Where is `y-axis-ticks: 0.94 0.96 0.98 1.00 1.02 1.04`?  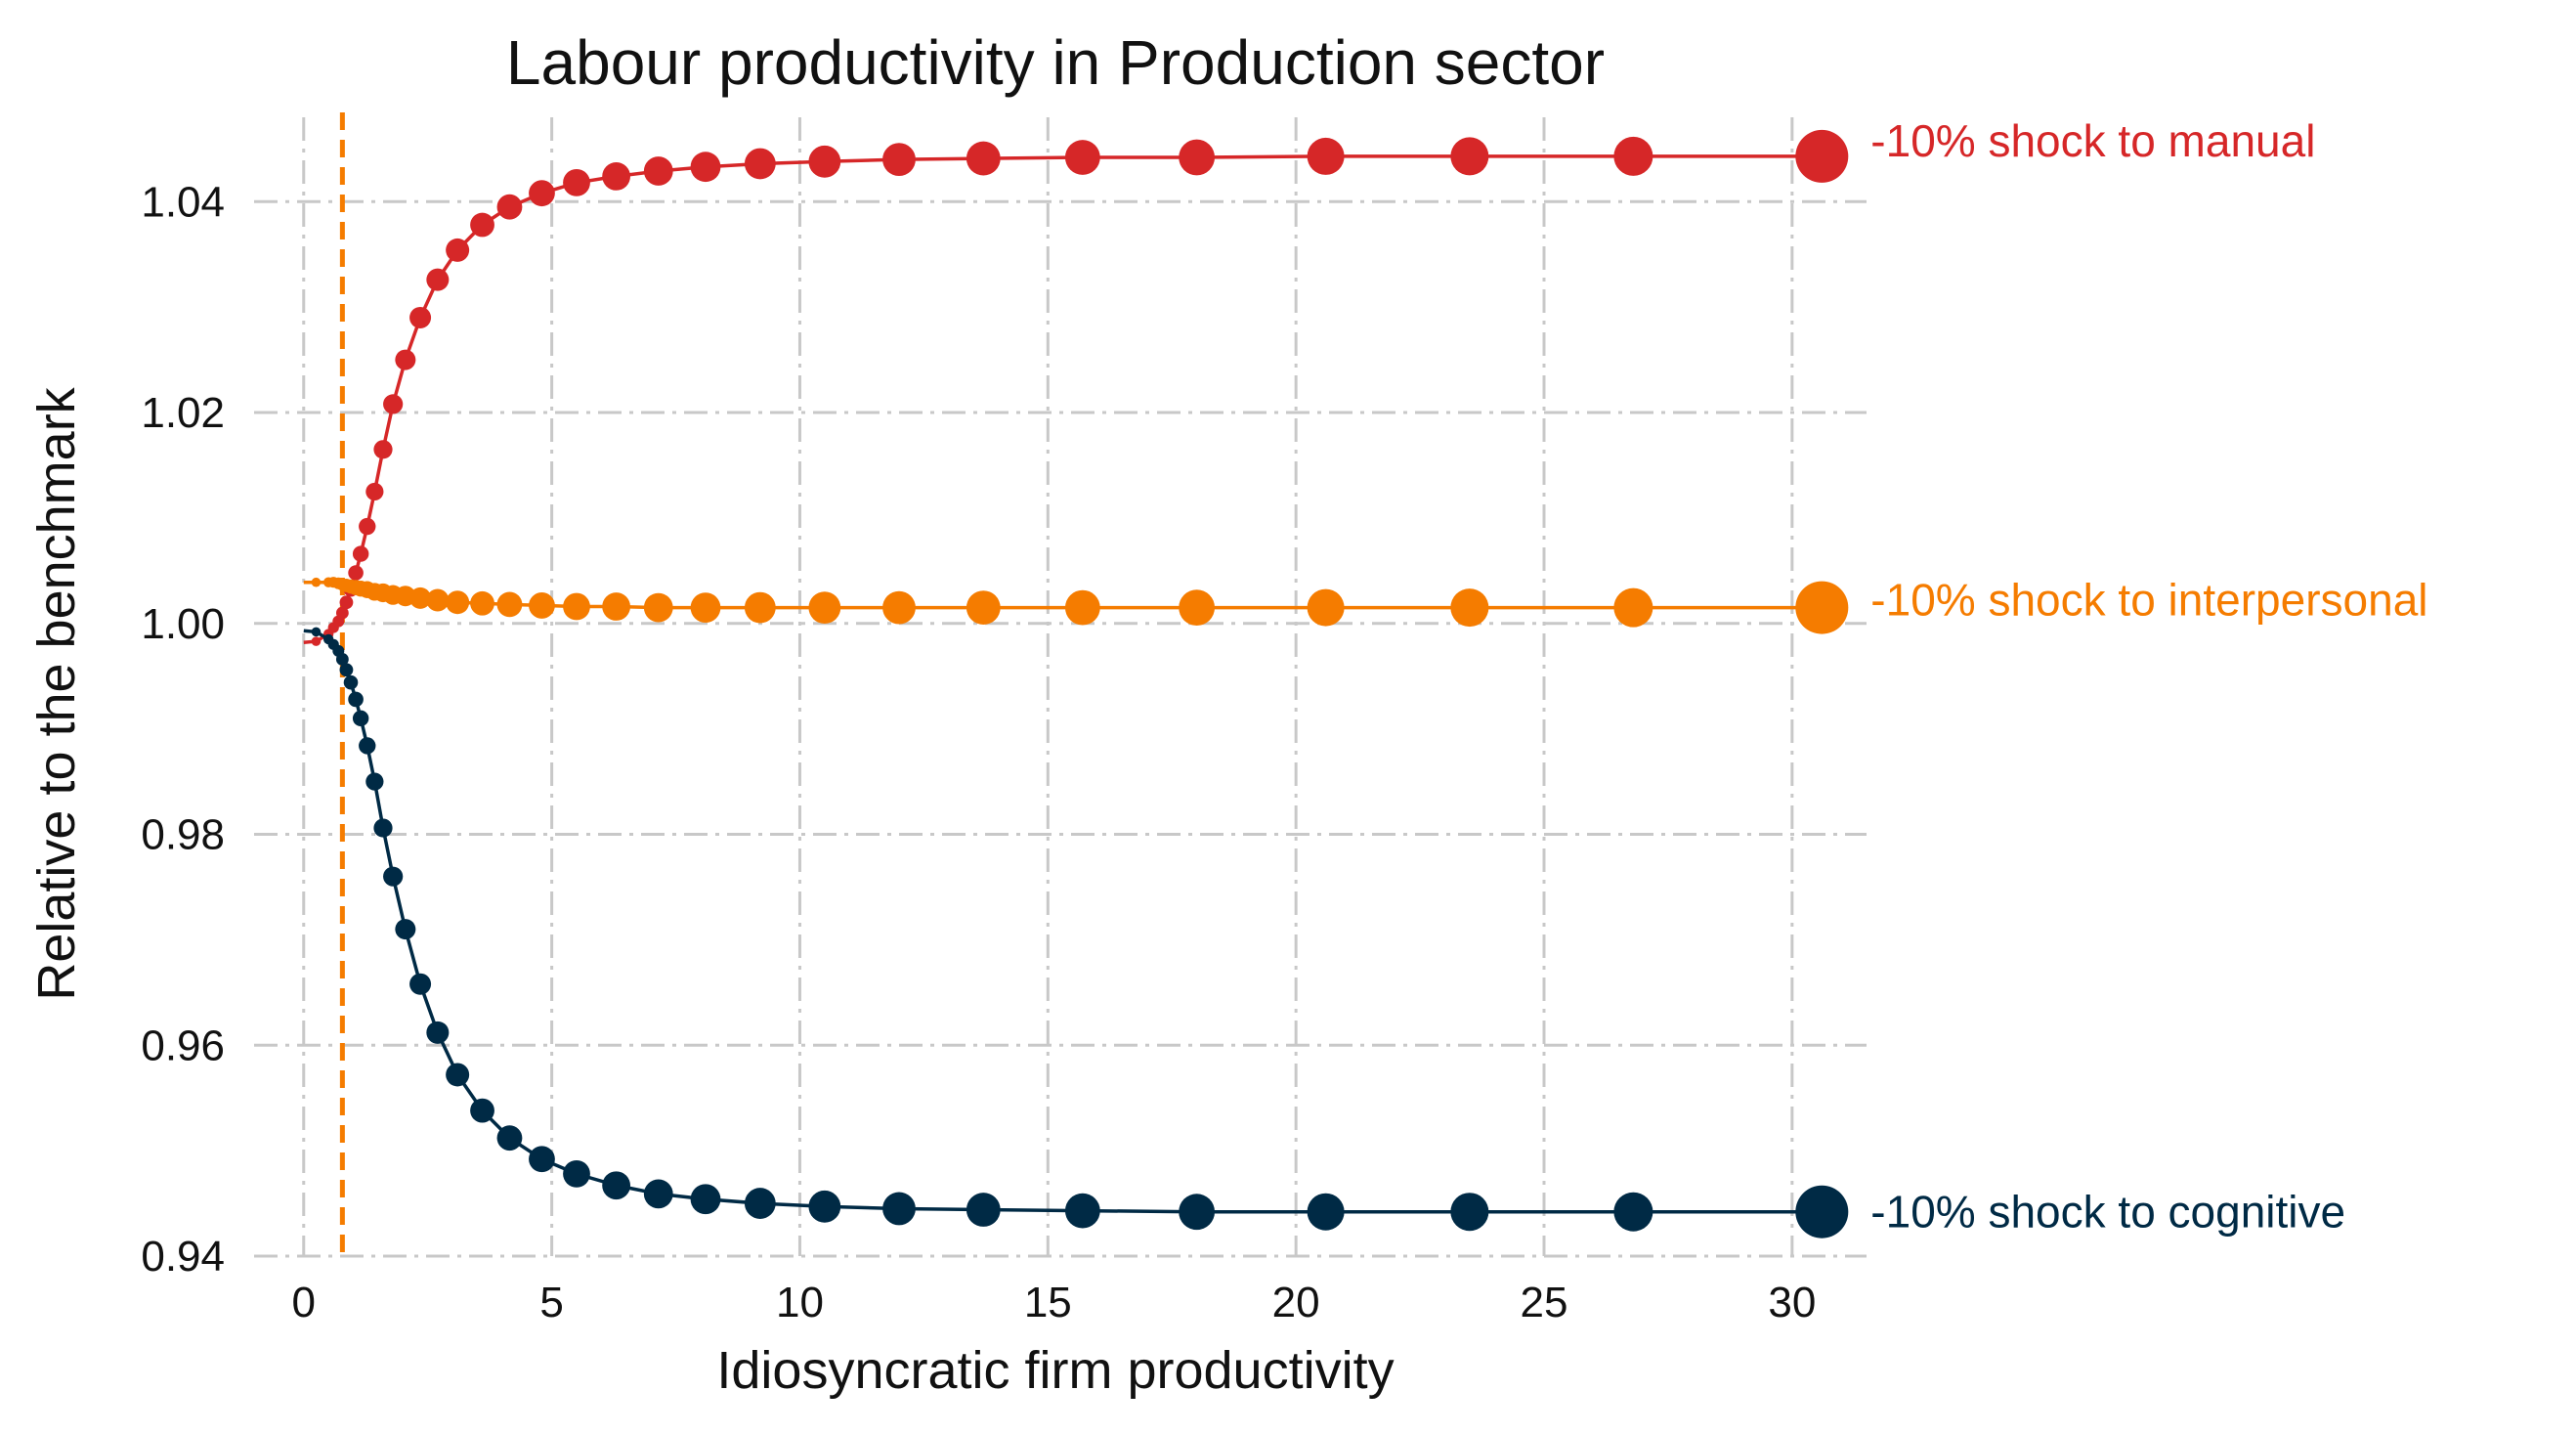
y-axis-ticks: 0.94 0.96 0.98 1.00 1.02 1.04 is located at coordinates (183, 729).